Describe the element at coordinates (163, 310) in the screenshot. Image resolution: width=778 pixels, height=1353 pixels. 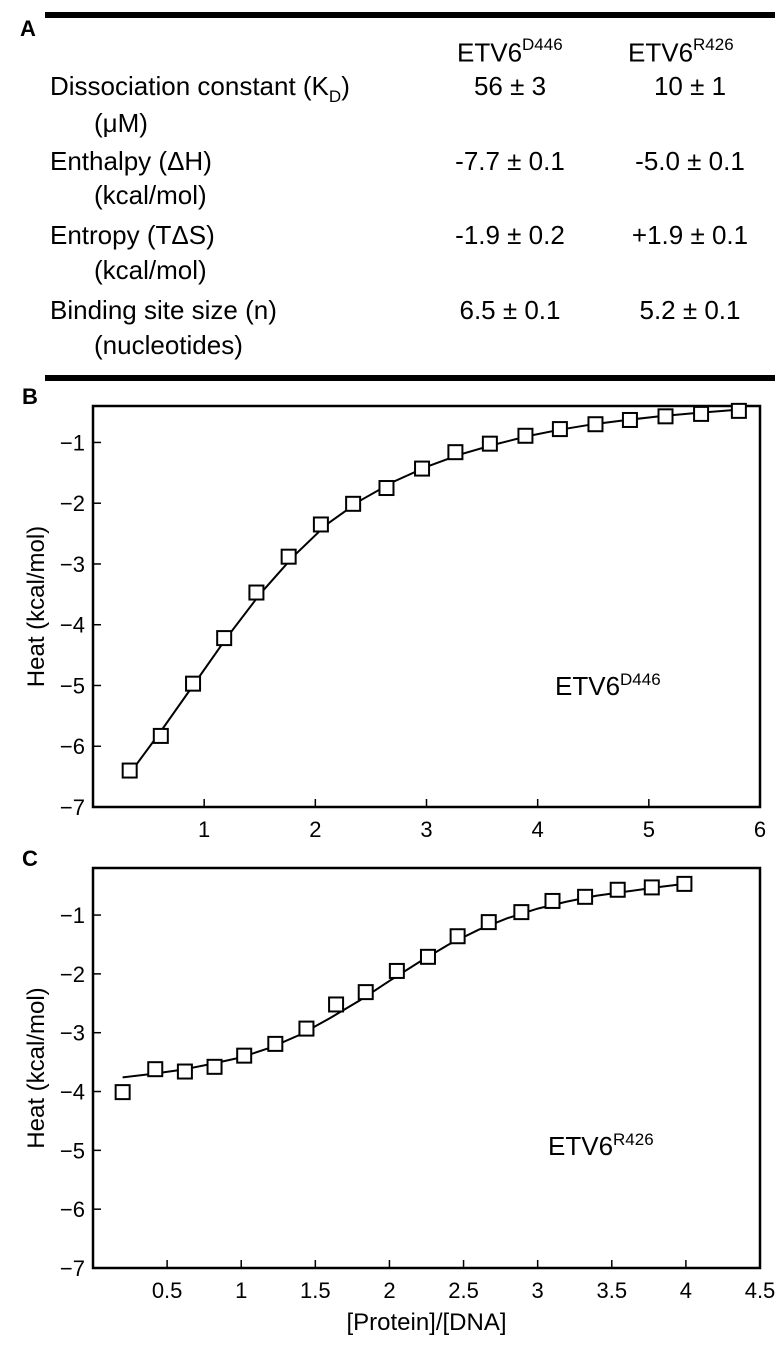
I see `row-label-binding-site-size: Binding site size (n)` at that location.